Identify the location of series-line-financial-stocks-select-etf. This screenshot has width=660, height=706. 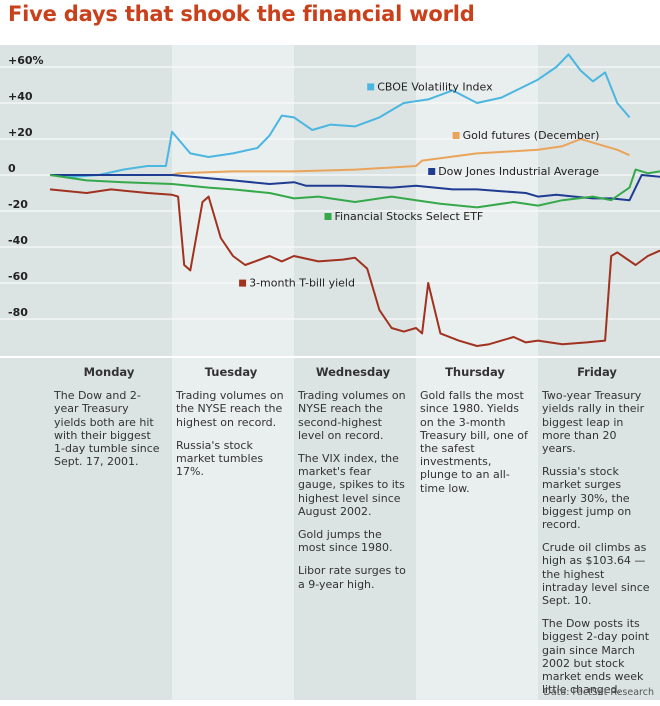
(354, 188).